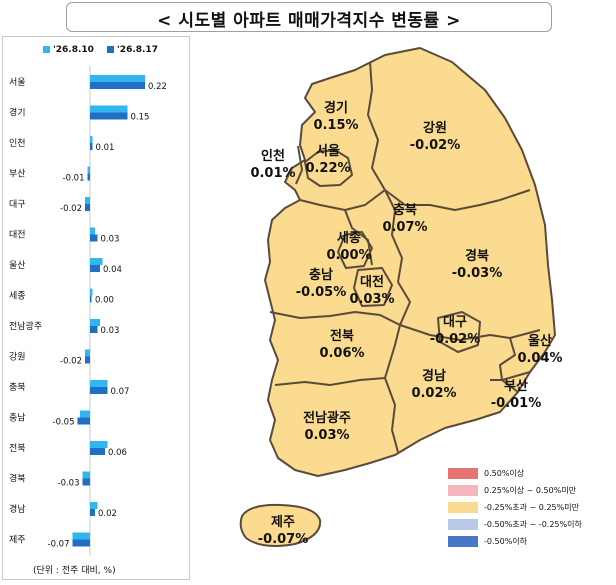 The height and width of the screenshot is (585, 616). Describe the element at coordinates (376, 126) in the screenshot. I see `border-gyeonggi-gangwon` at that location.